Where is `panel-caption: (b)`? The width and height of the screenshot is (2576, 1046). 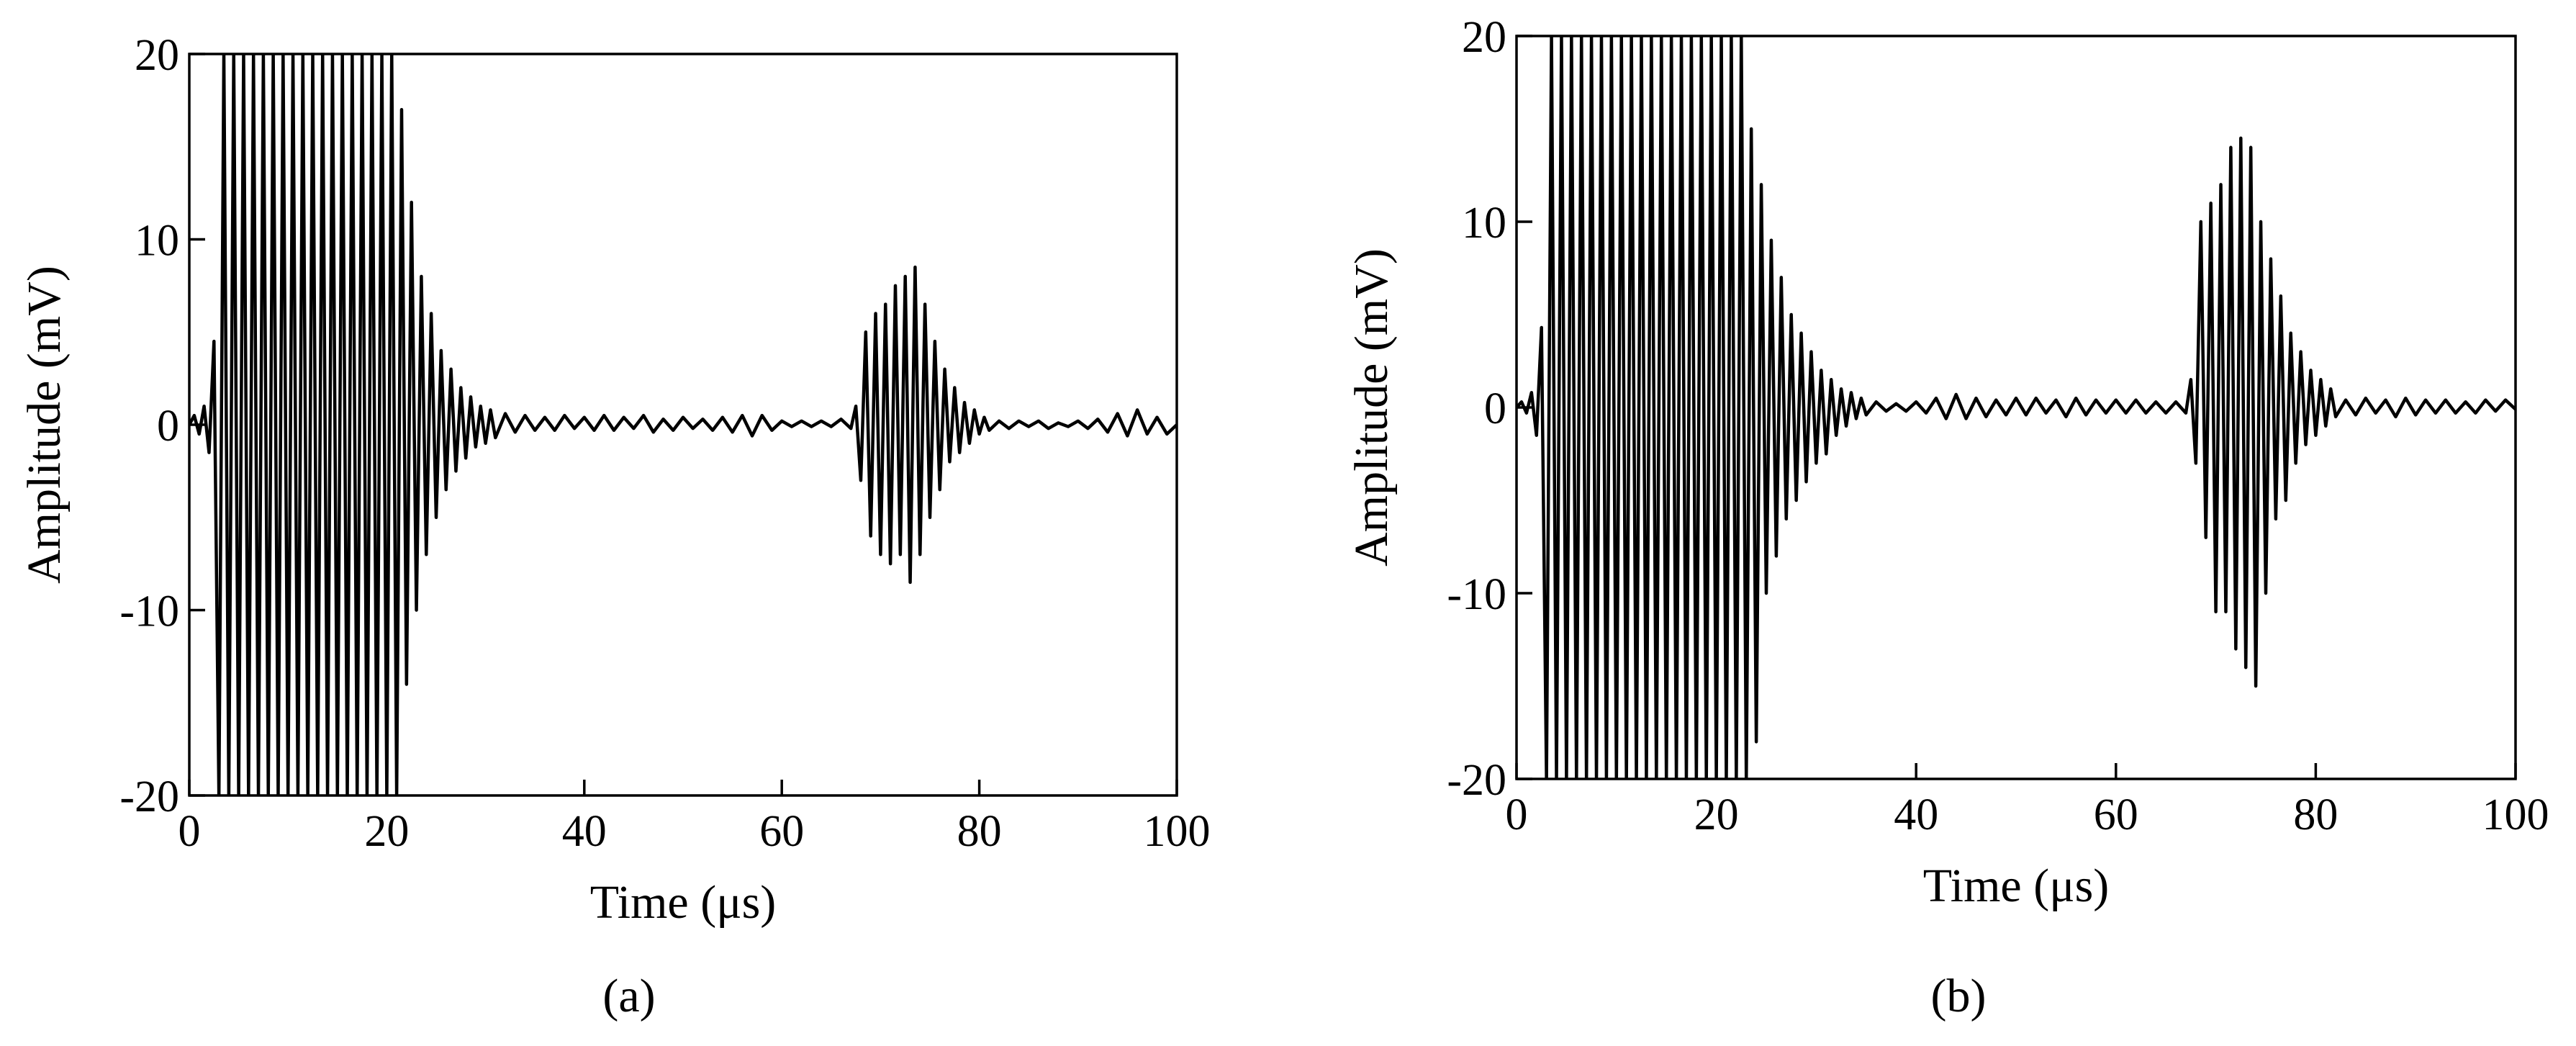
panel-caption: (b) is located at coordinates (1959, 996).